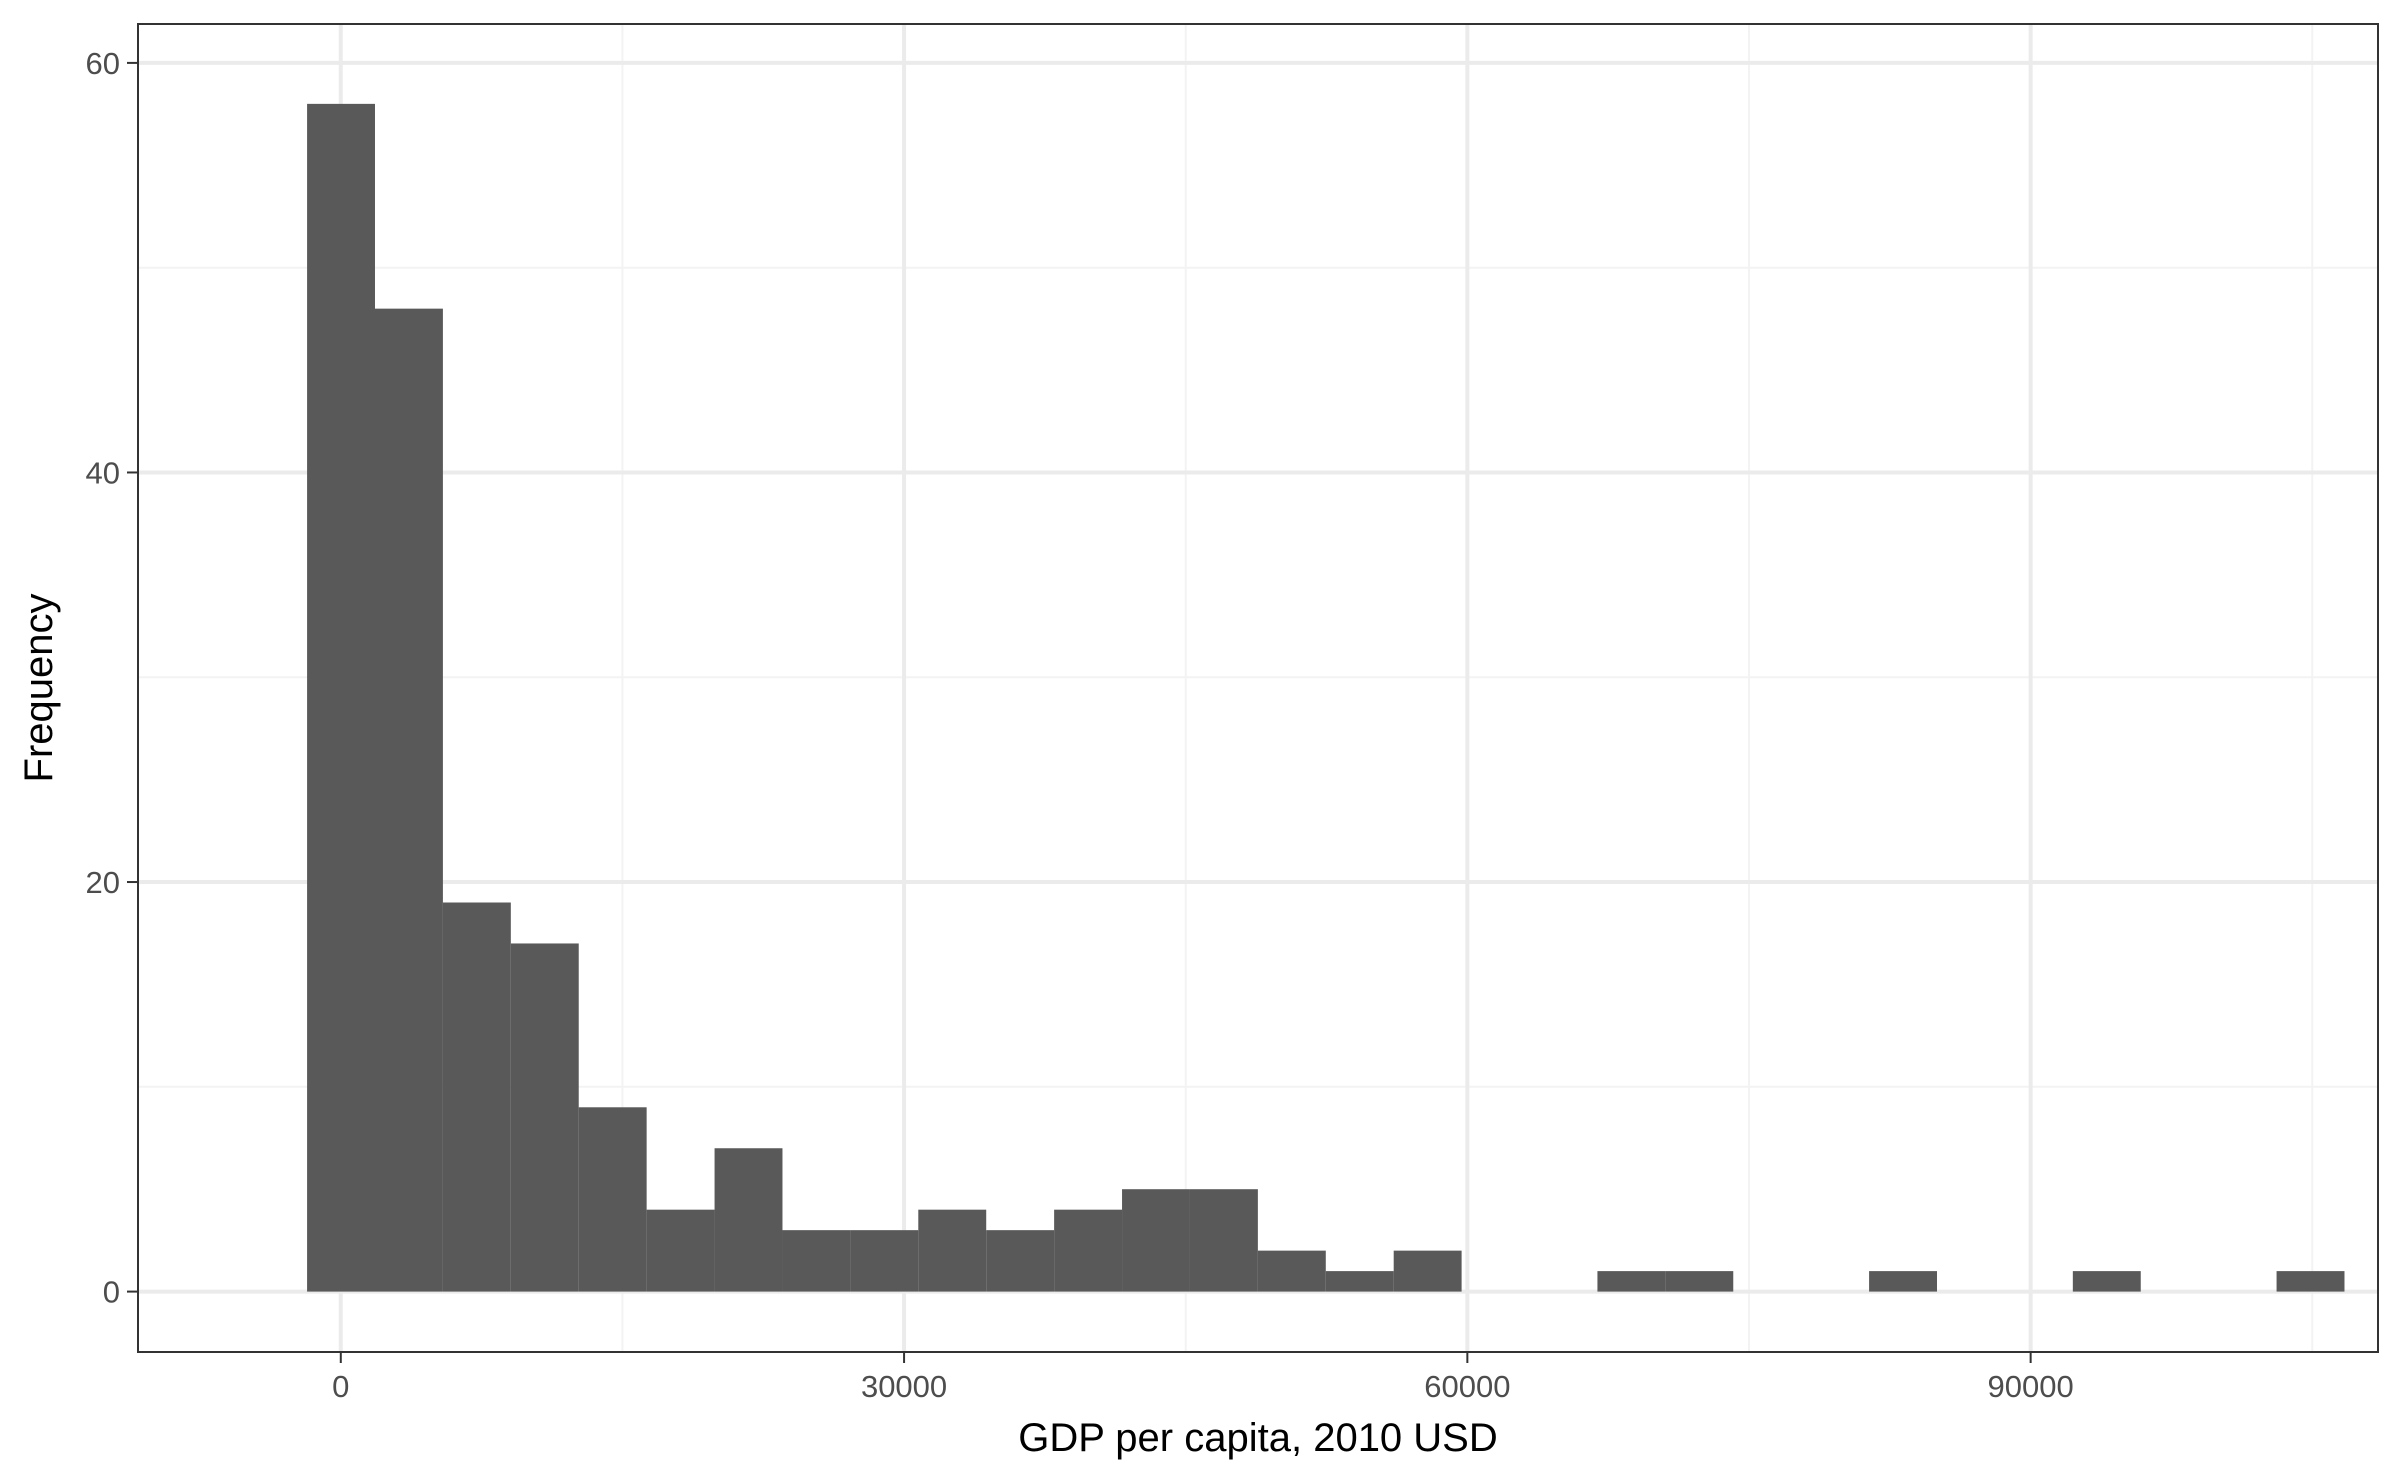 The width and height of the screenshot is (2400, 1483). What do you see at coordinates (103, 882) in the screenshot?
I see `y-tick-label: 20` at bounding box center [103, 882].